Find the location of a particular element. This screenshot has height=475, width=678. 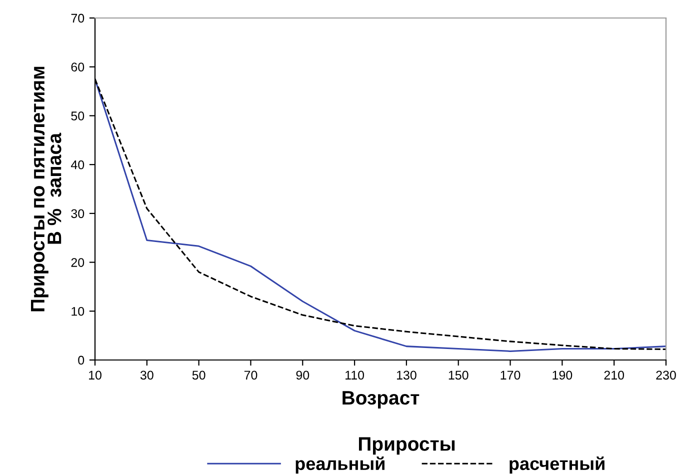

legend-label: расчетный is located at coordinates (557, 465).